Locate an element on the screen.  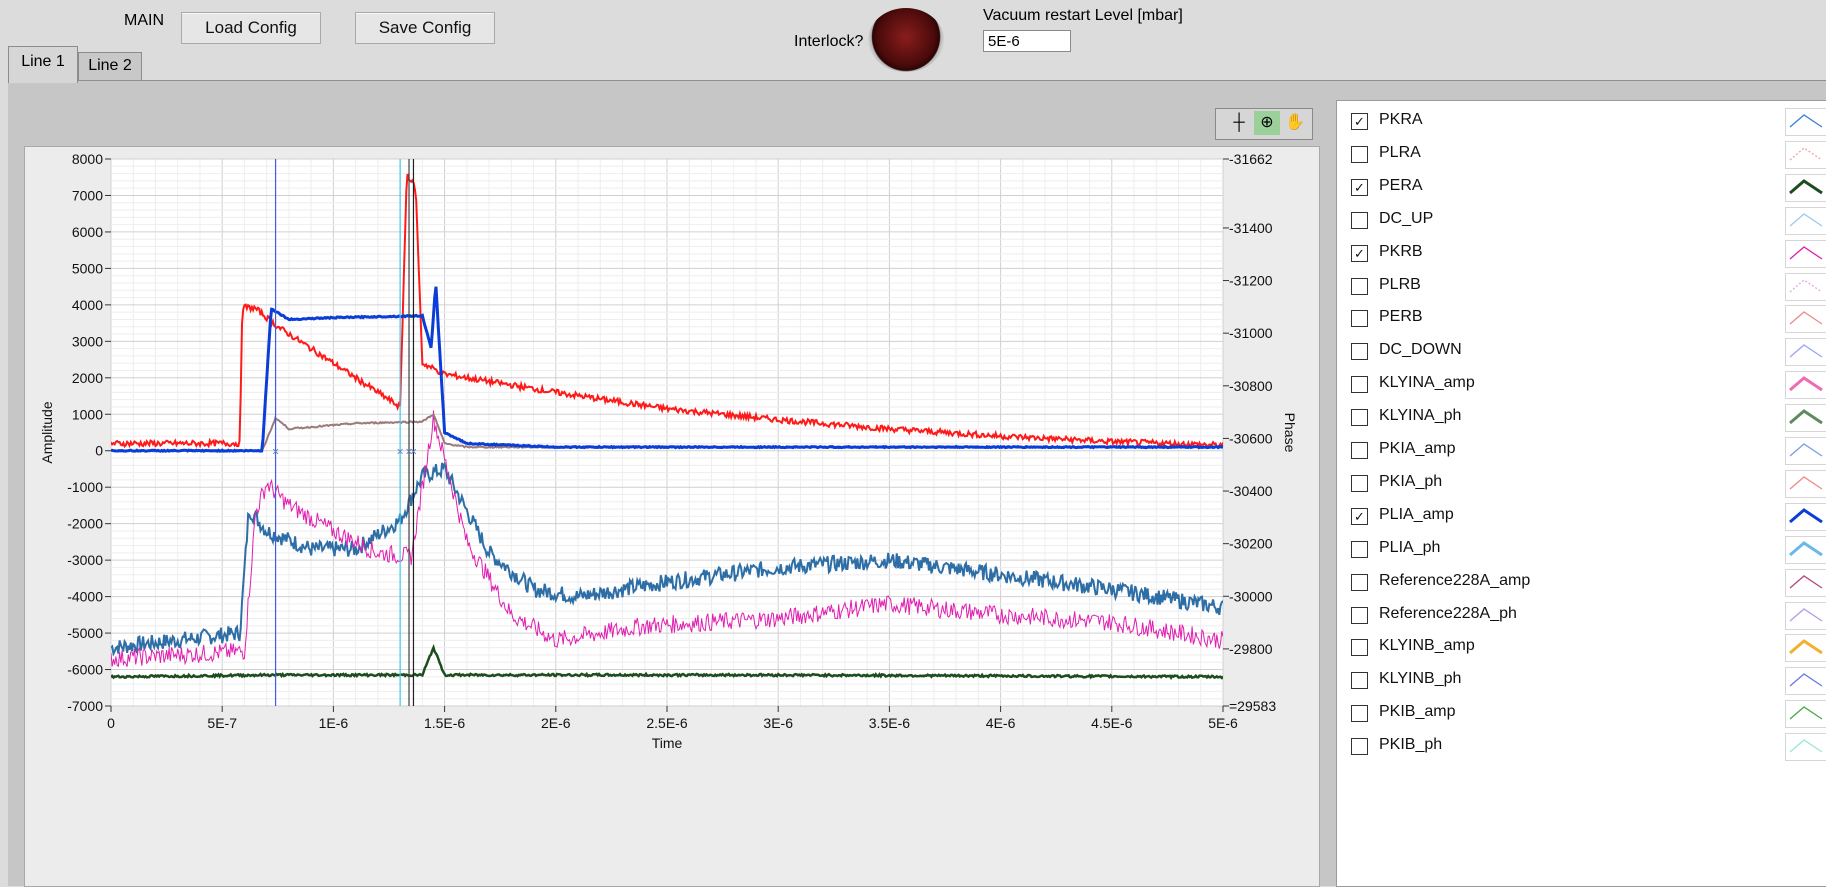
vacuum-input is located at coordinates (1027, 41).